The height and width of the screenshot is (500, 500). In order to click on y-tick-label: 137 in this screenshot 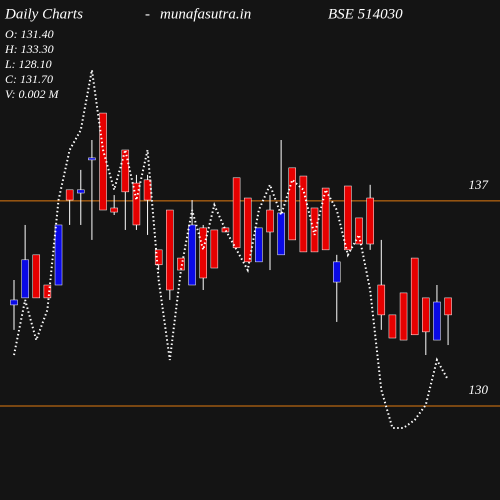, I will do `click(479, 184)`.